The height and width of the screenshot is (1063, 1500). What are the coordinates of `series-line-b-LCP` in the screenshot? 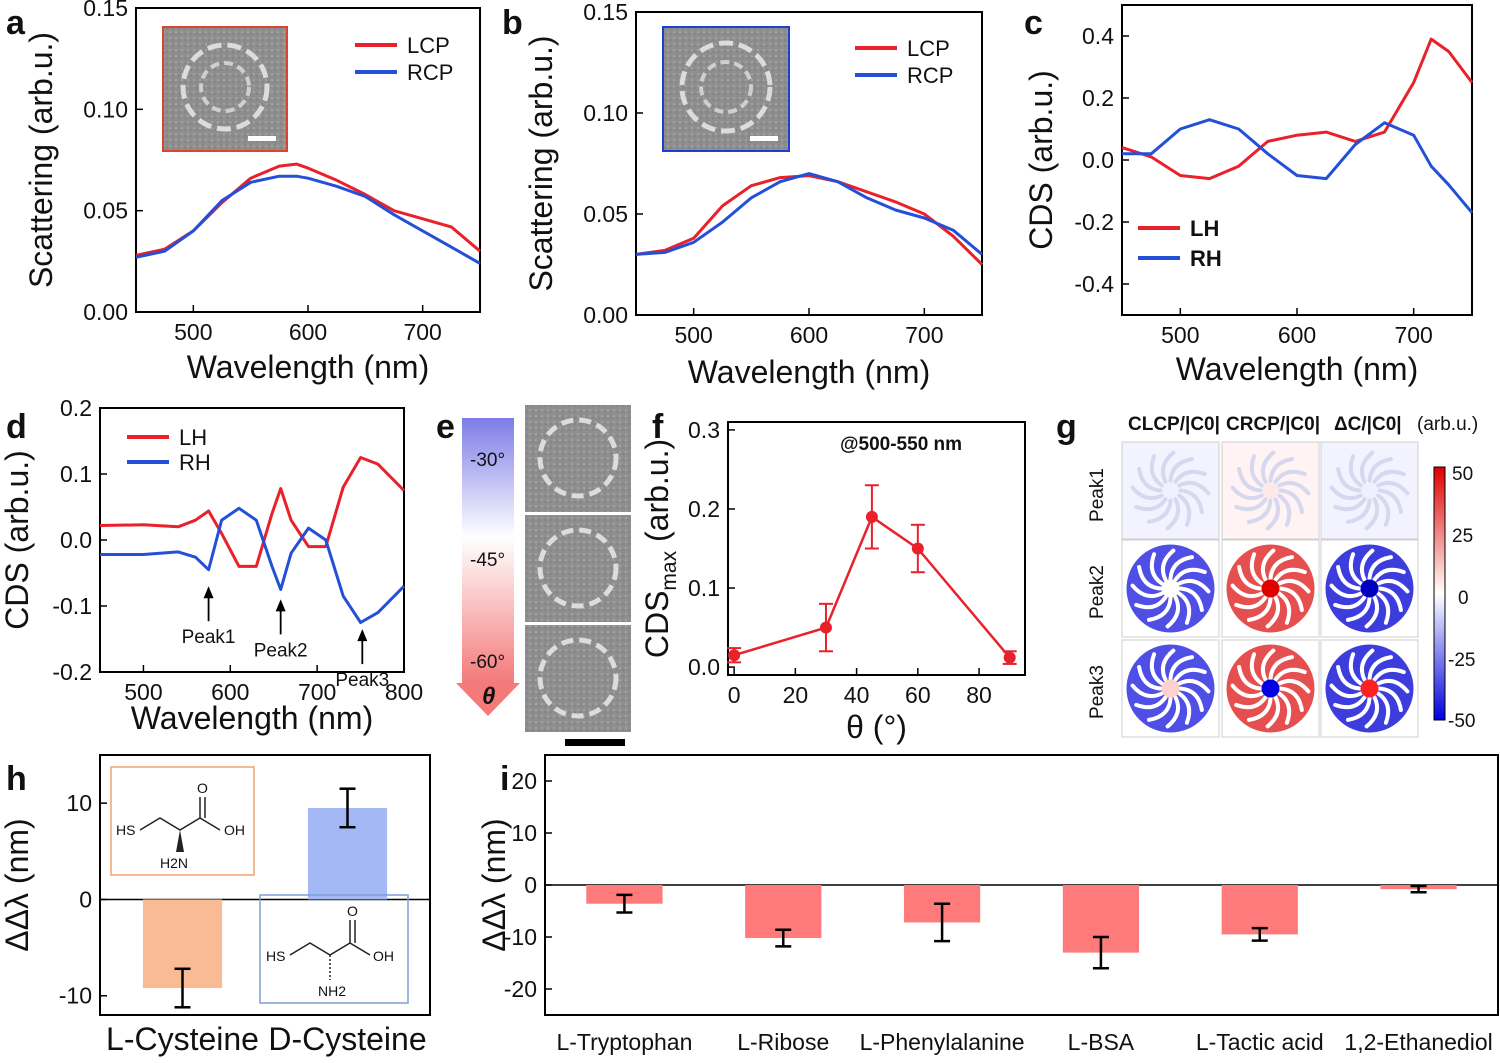 It's located at (809, 220).